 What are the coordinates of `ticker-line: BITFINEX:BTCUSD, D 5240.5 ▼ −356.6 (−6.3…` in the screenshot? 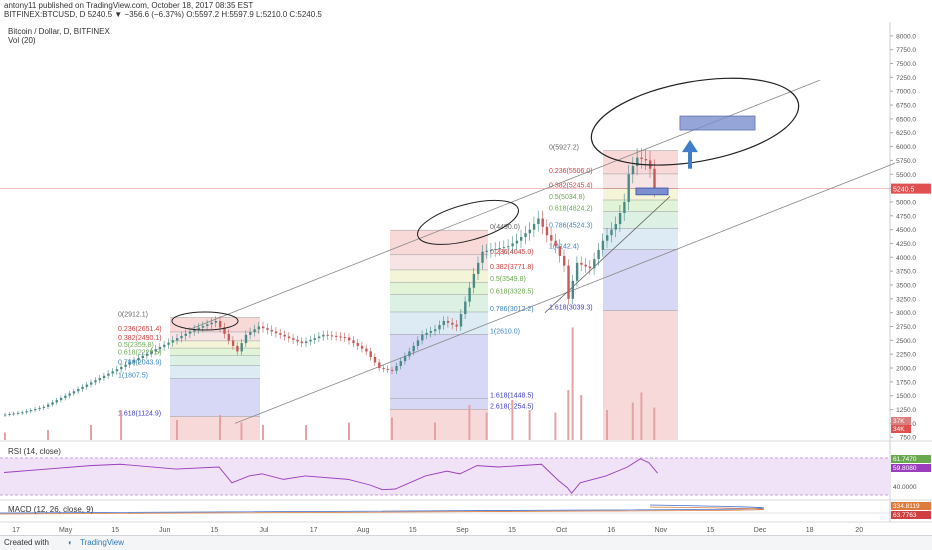 It's located at (163, 14).